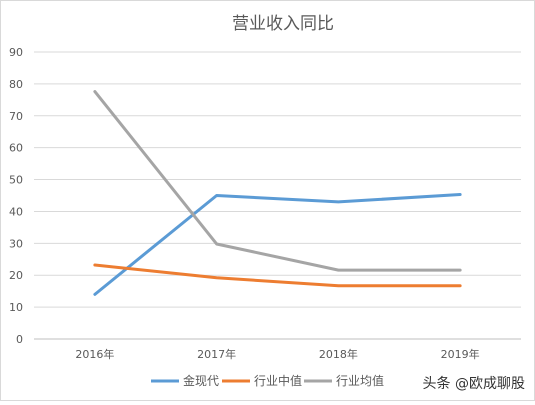  Describe the element at coordinates (360, 380) in the screenshot. I see `legend-label: 行业均值` at that location.